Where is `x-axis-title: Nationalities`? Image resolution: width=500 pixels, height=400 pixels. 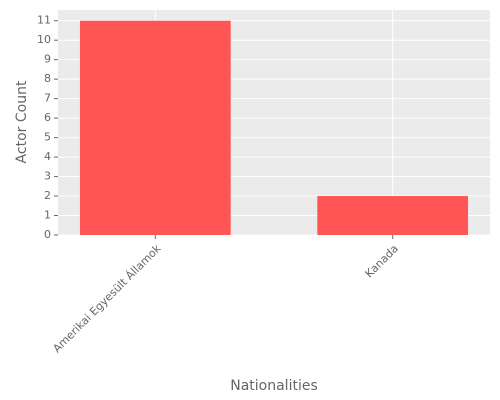 x-axis-title: Nationalities is located at coordinates (274, 386).